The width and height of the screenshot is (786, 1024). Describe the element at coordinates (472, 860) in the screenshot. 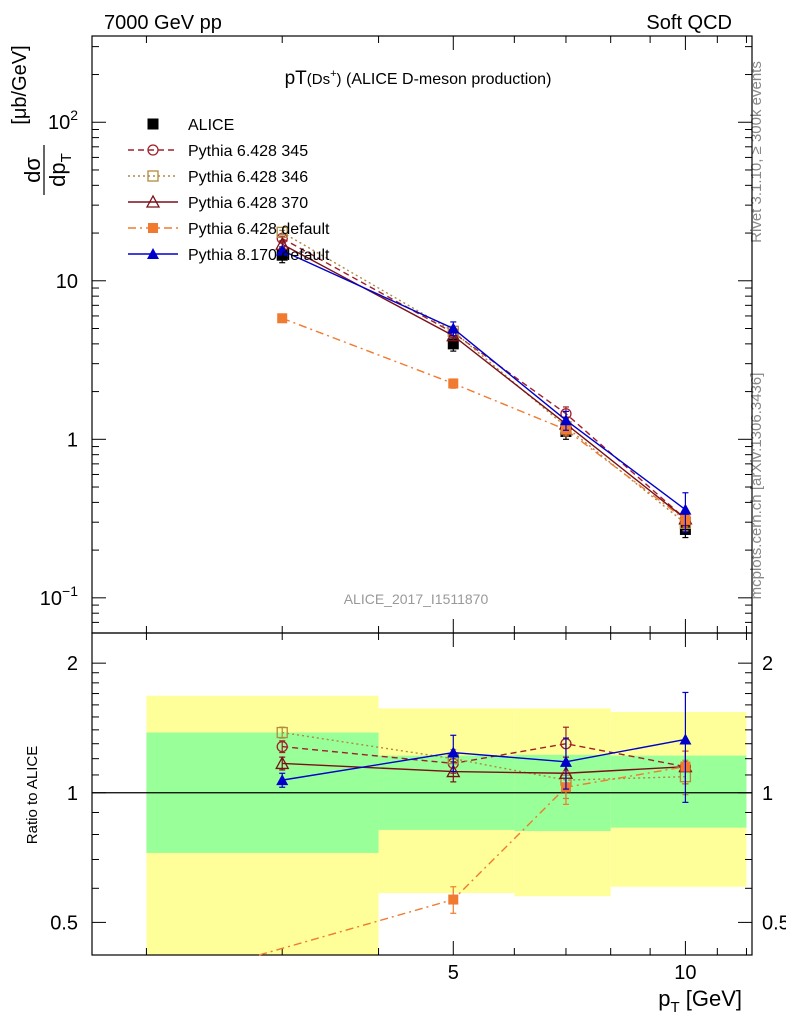

I see `ratio-line-pythia-6-428-default` at that location.